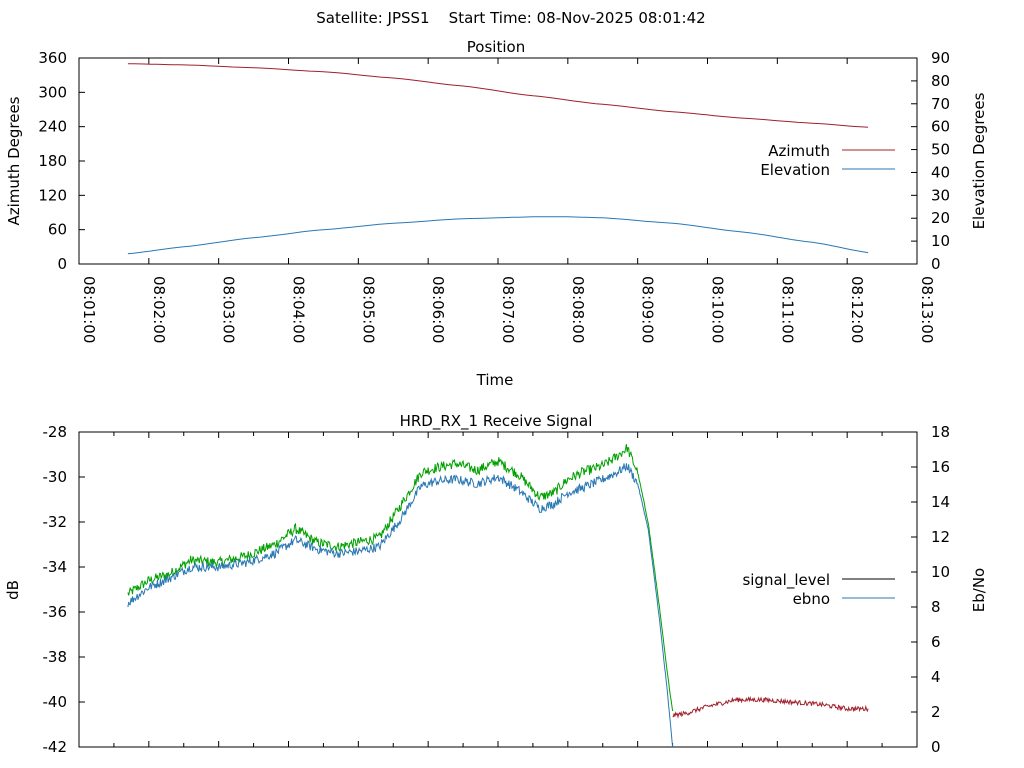 Image resolution: width=1024 pixels, height=768 pixels. I want to click on receive-y-tick-label: -40, so click(55, 702).